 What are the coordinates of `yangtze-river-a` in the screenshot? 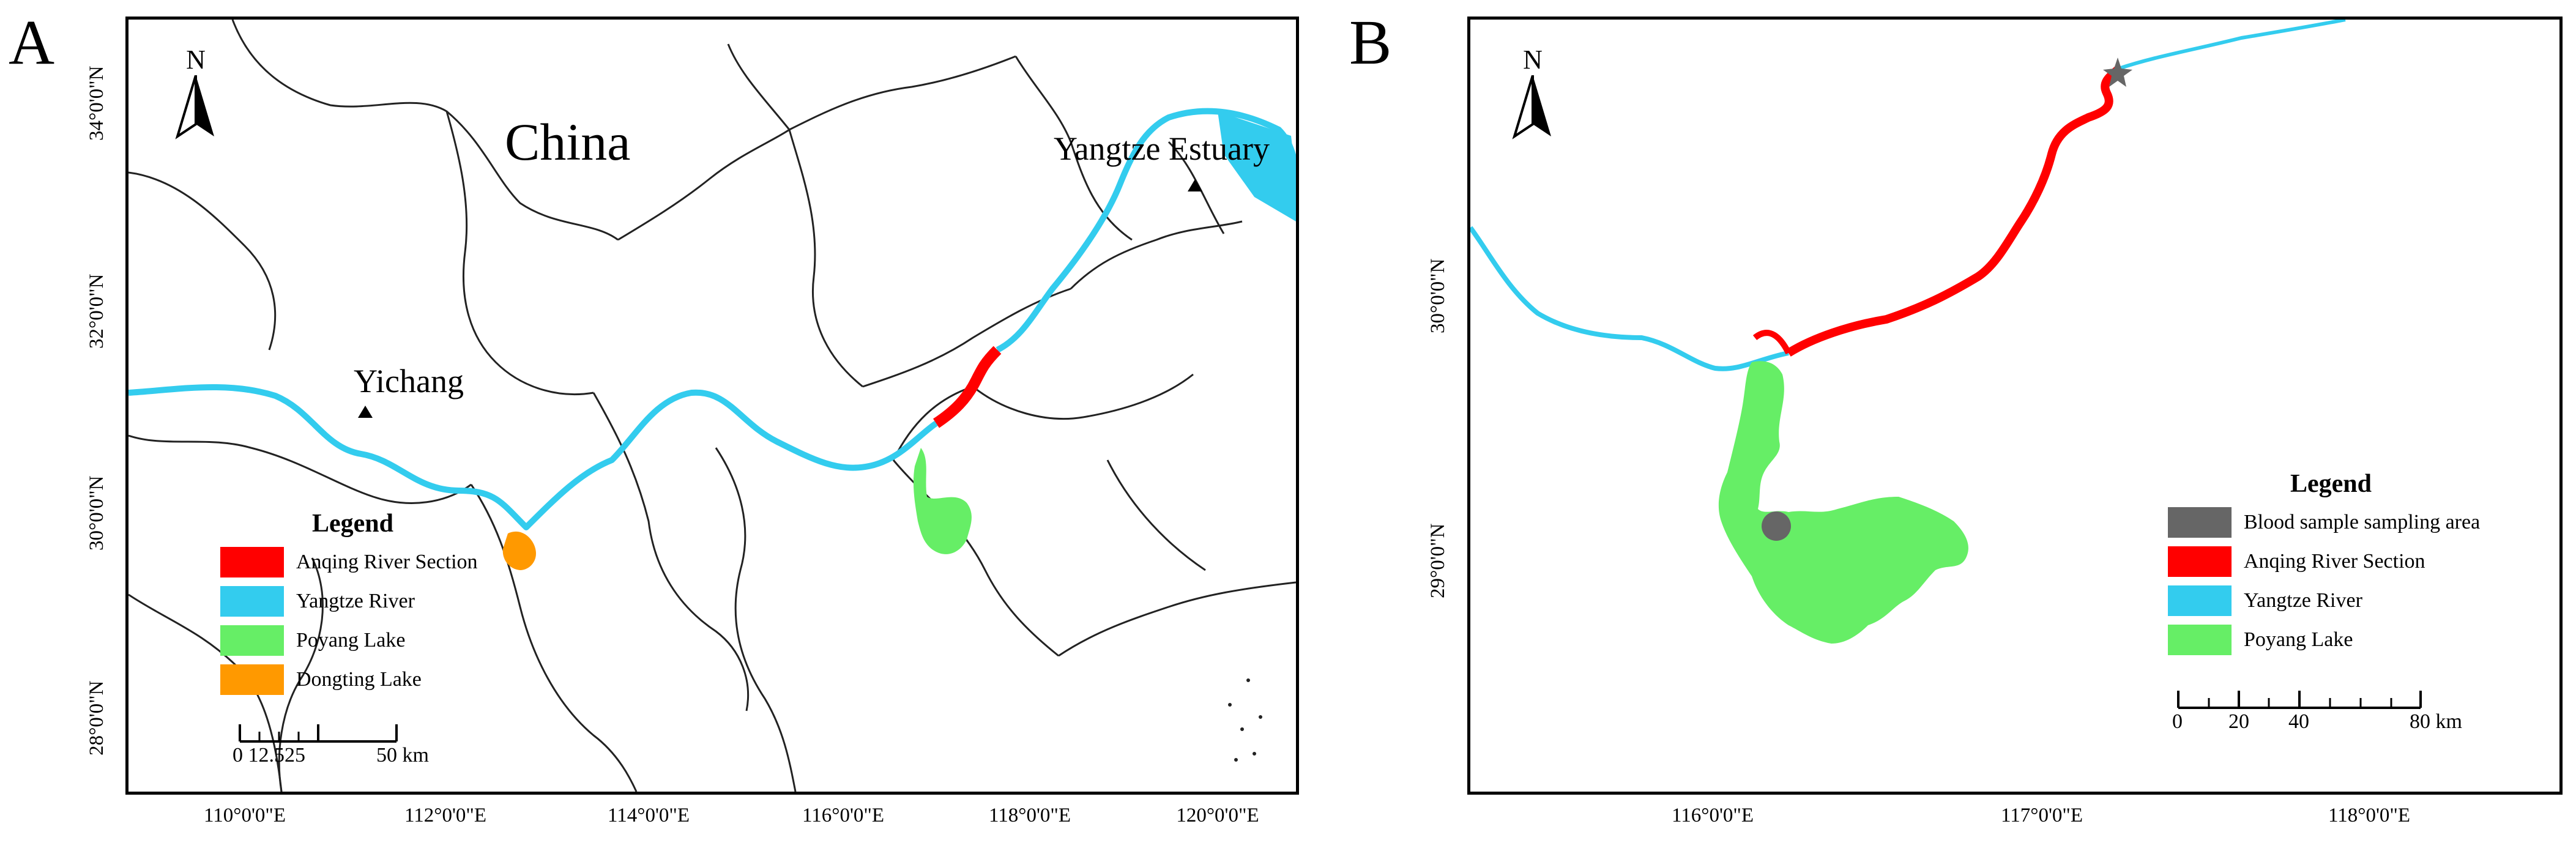 It's located at (533, 457).